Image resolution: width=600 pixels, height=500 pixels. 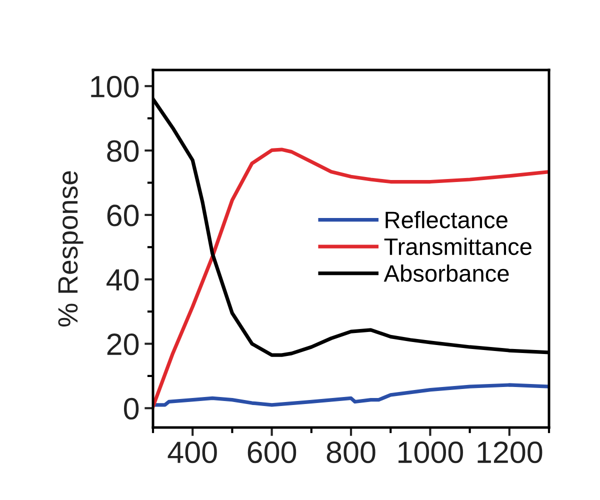 What do you see at coordinates (122, 280) in the screenshot?
I see `y-tick-label: 40` at bounding box center [122, 280].